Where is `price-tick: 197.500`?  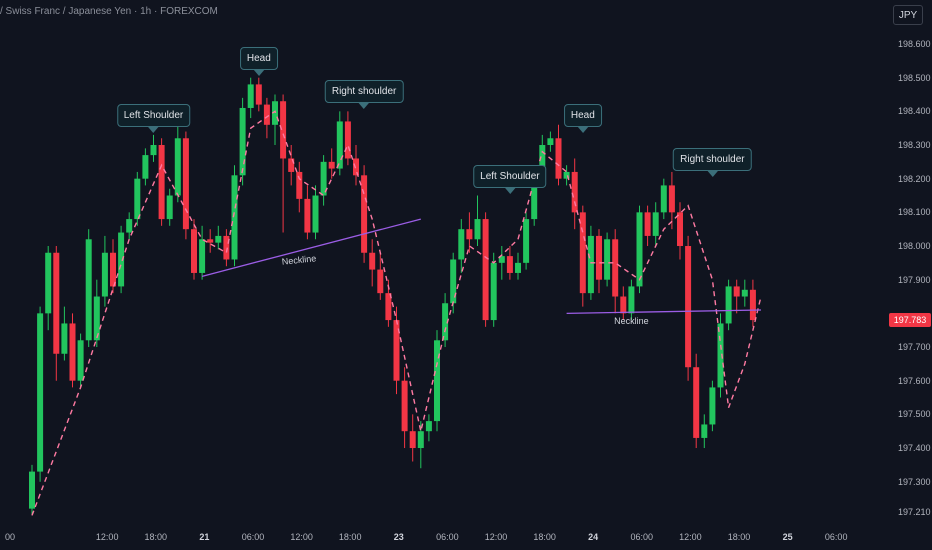 price-tick: 197.500 is located at coordinates (914, 414).